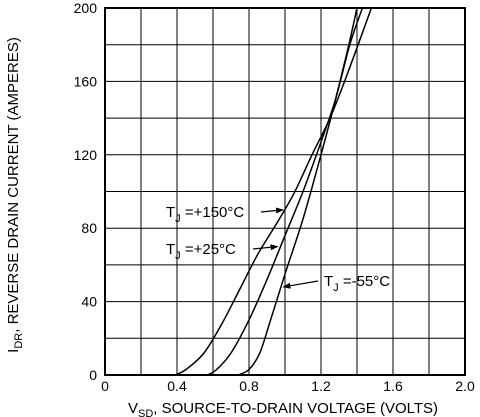 The image size is (480, 417). I want to click on y-tick-label: 120, so click(86, 155).